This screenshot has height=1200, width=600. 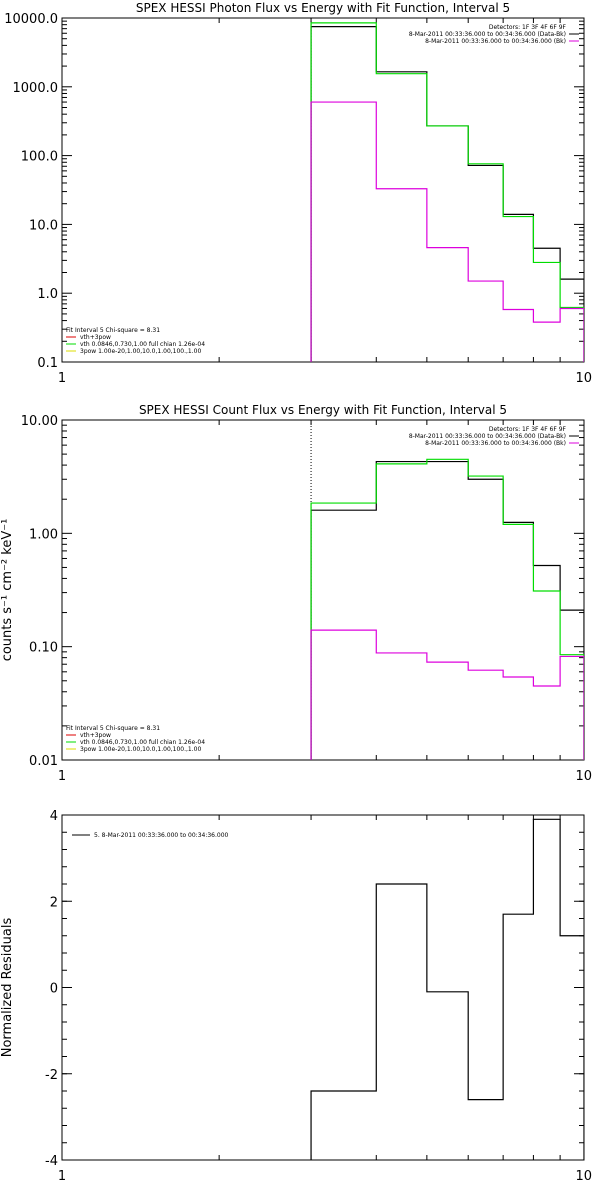 I want to click on y-axis-label: counts s⁻¹ cm⁻² keV⁻¹, so click(x=7, y=590).